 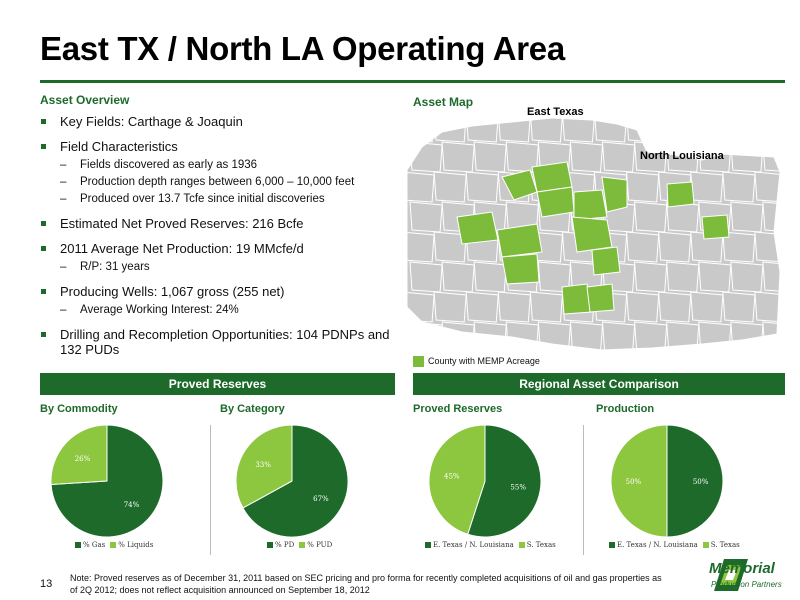 I want to click on commodity-pie-legend: % Gas % Liquids, so click(x=111, y=545).